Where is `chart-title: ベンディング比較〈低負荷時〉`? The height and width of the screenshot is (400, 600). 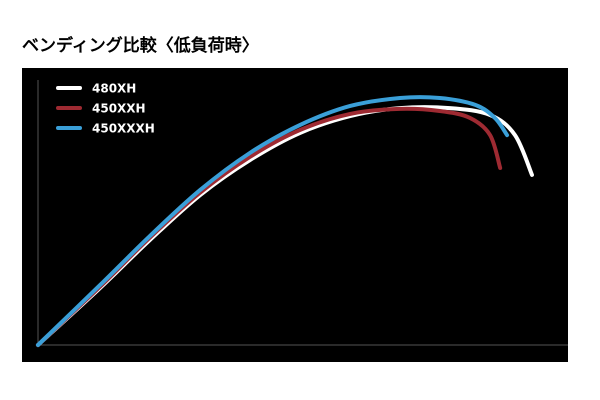
chart-title: ベンディング比較〈低負荷時〉 is located at coordinates (140, 45).